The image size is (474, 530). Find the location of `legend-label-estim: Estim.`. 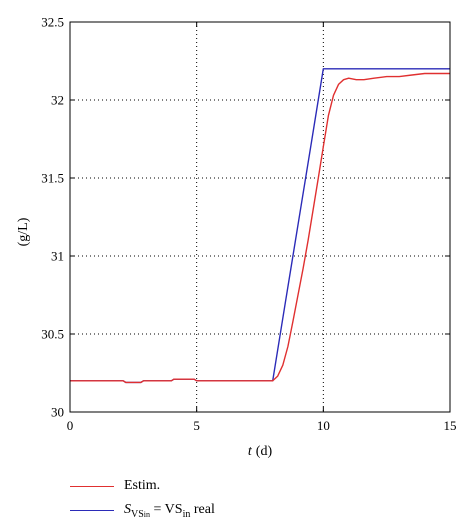

legend-label-estim: Estim. is located at coordinates (142, 485).